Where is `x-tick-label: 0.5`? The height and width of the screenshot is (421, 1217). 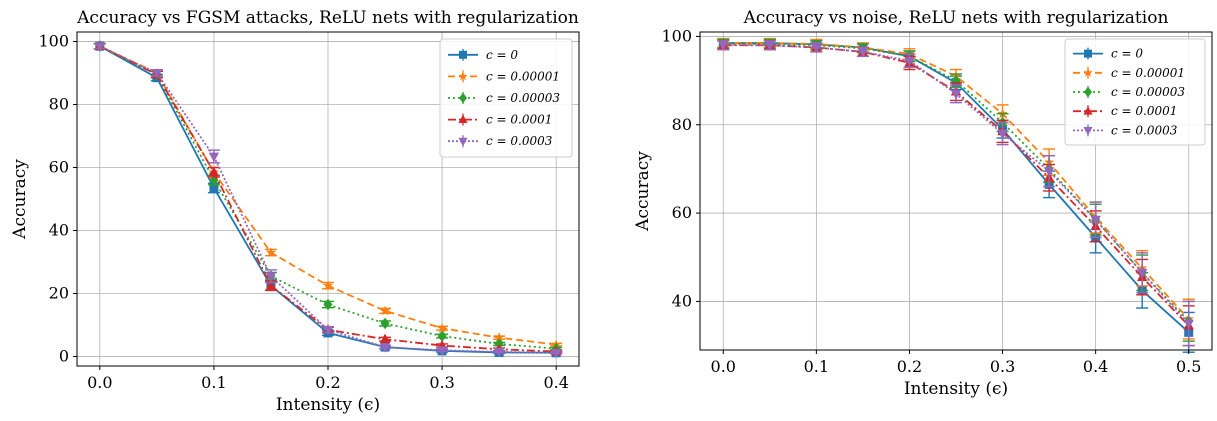 x-tick-label: 0.5 is located at coordinates (1188, 366).